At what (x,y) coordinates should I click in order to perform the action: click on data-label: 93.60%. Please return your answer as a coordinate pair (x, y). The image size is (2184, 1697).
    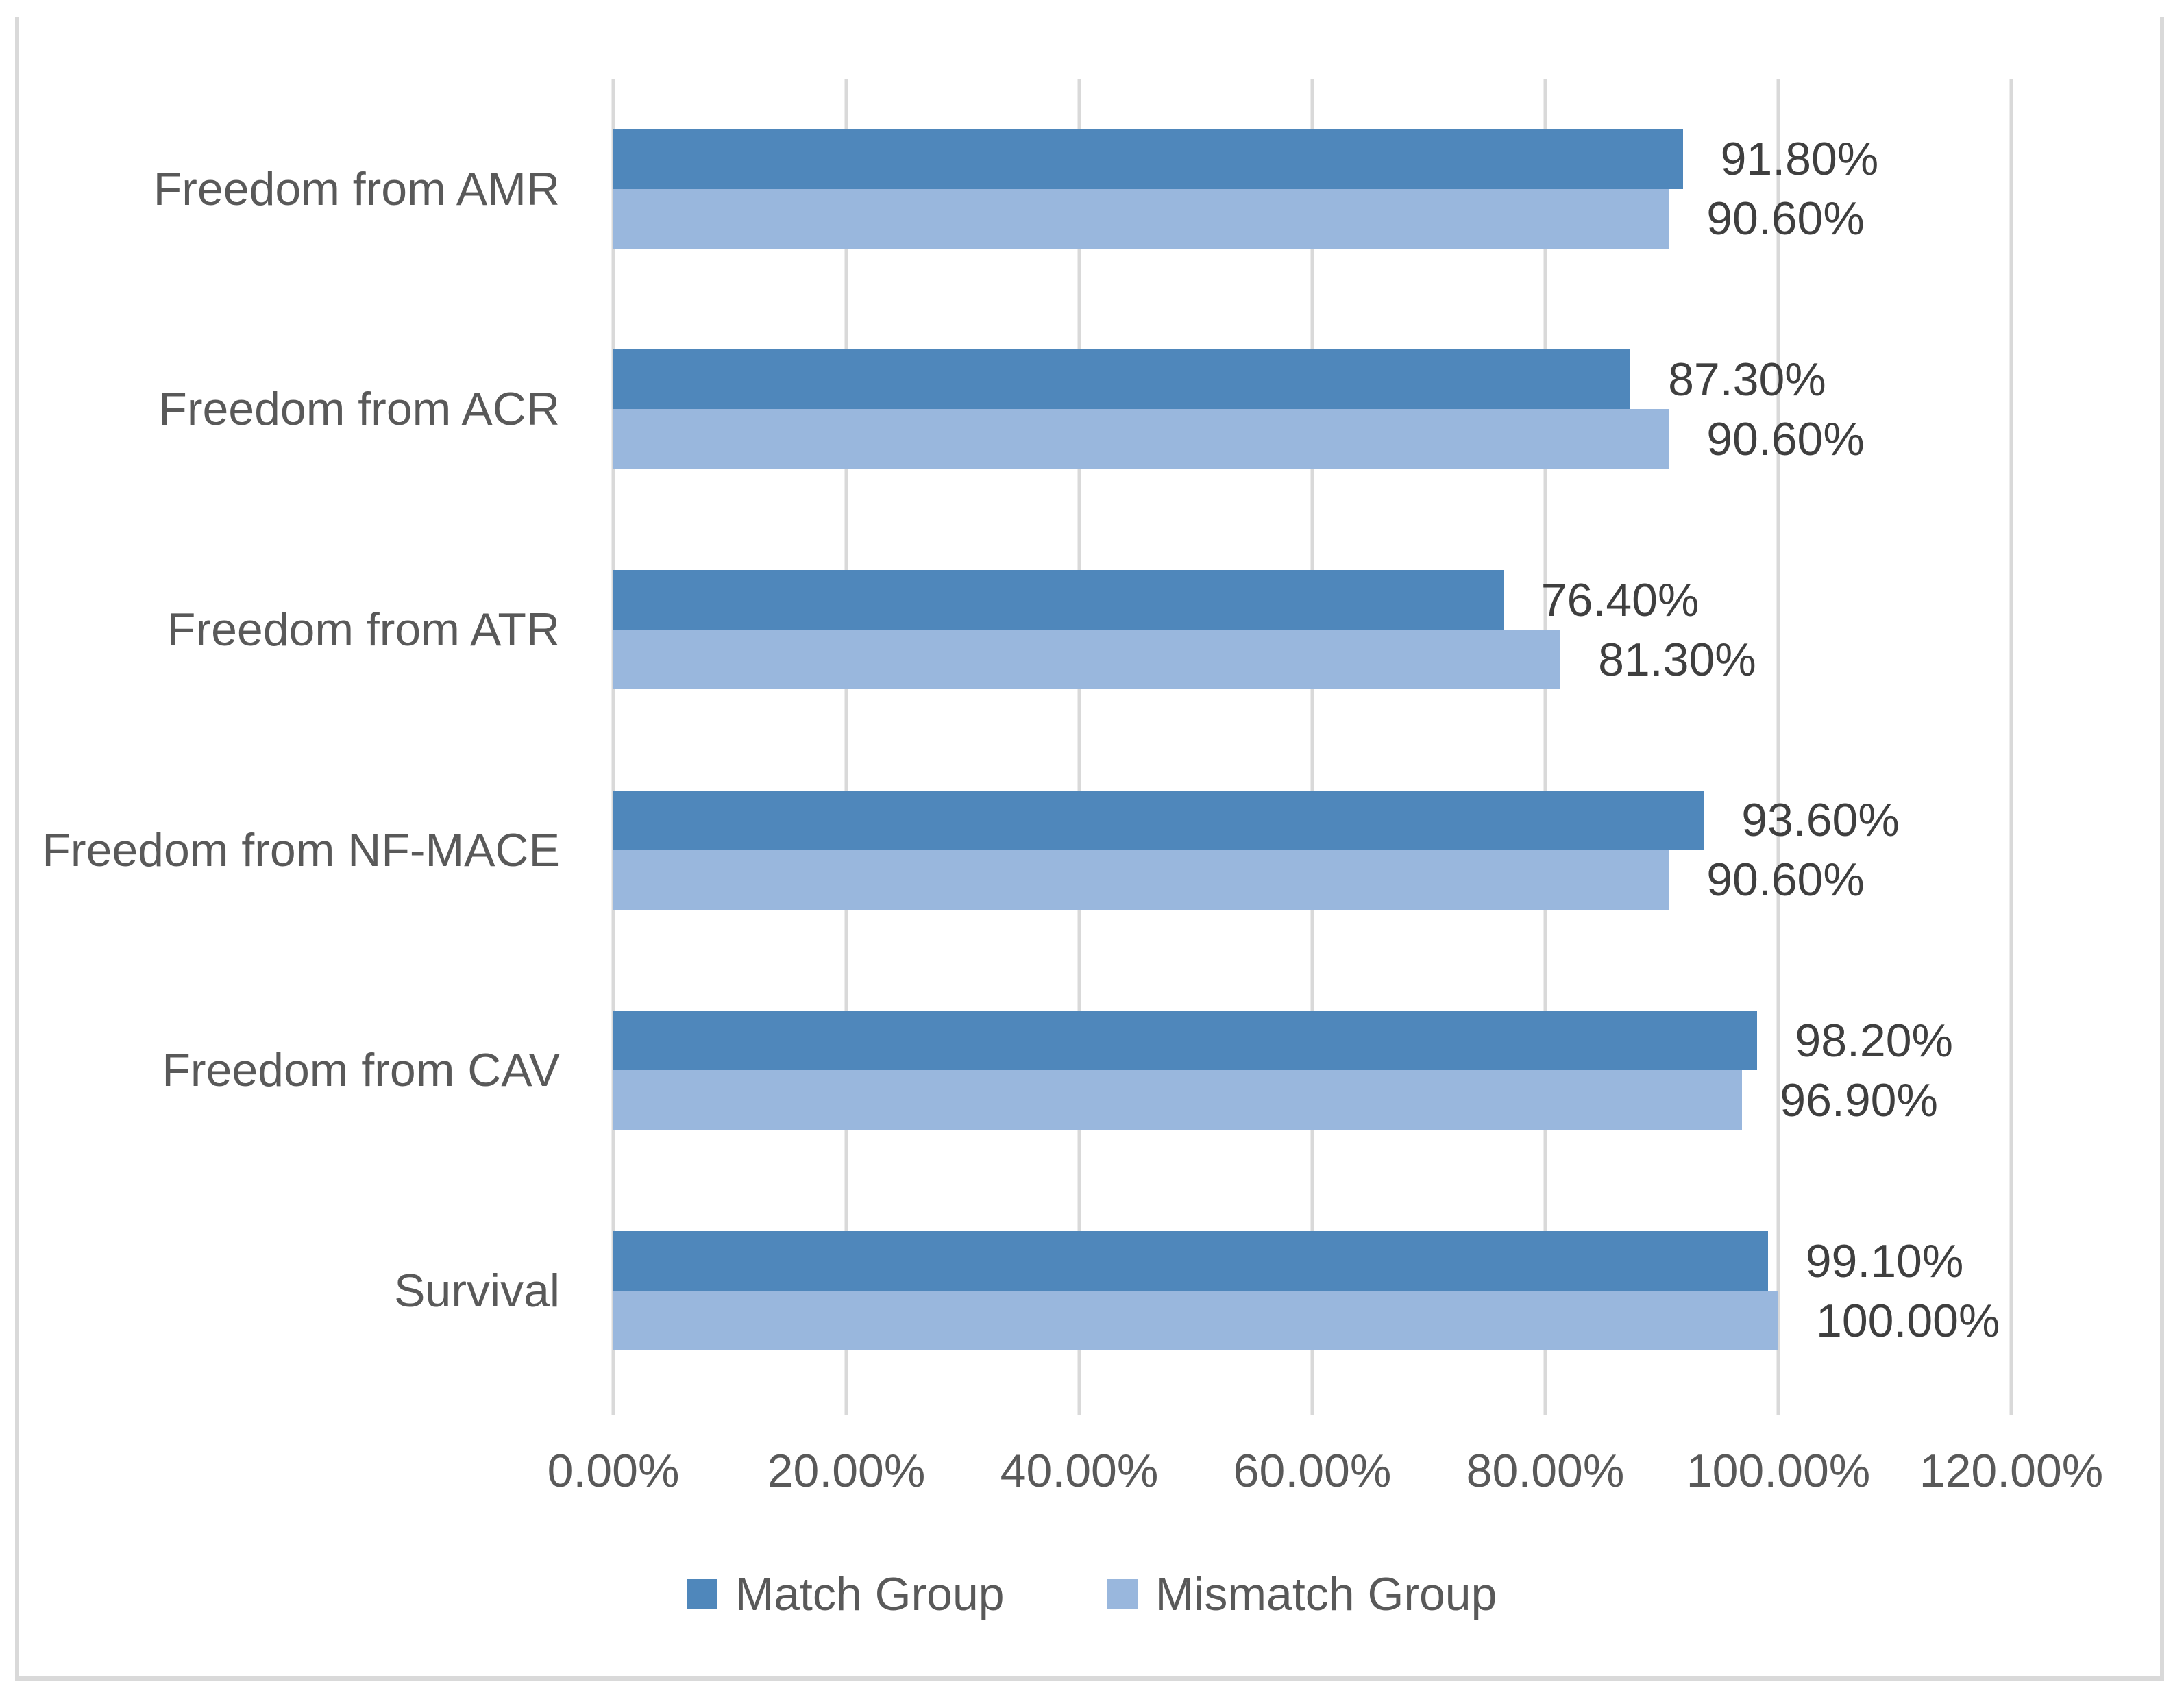
    Looking at the image, I should click on (1820, 820).